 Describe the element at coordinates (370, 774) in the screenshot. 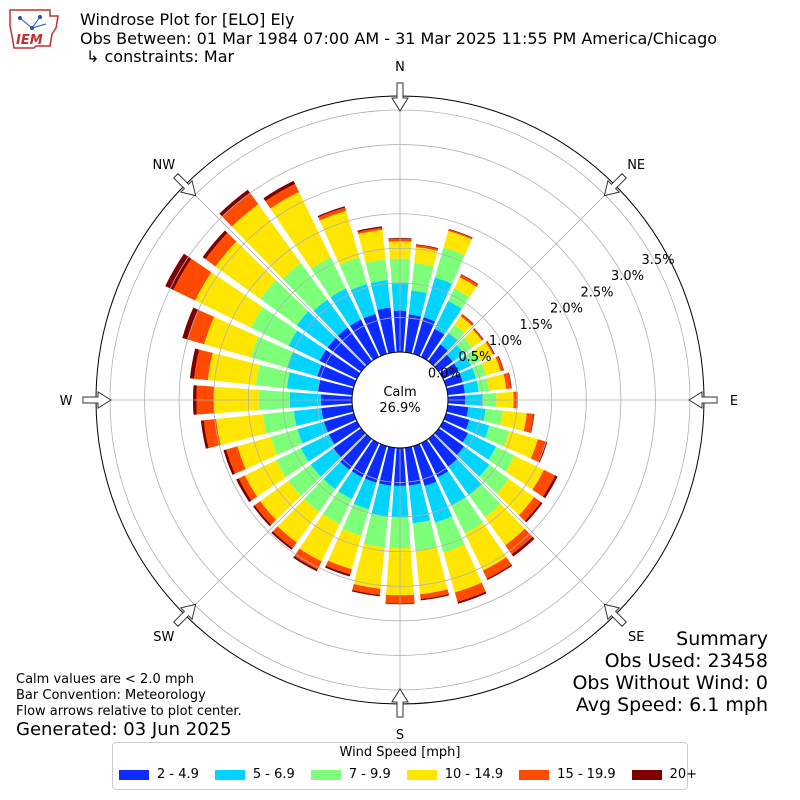

I see `legend-label: 7 - 9.9` at that location.